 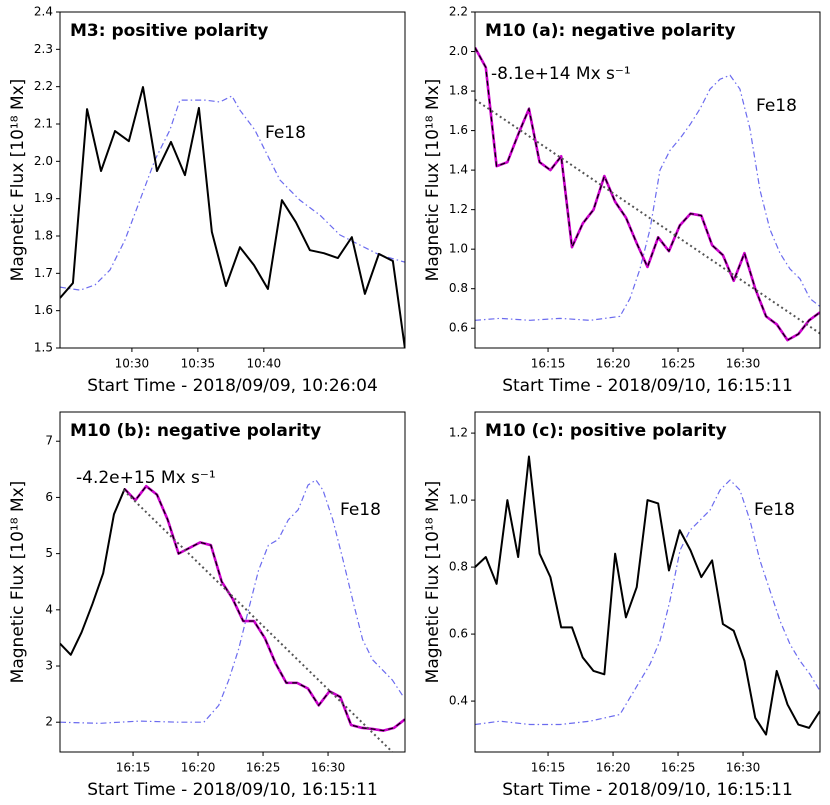 I want to click on y-tick-label: 1.9, so click(x=43, y=198).